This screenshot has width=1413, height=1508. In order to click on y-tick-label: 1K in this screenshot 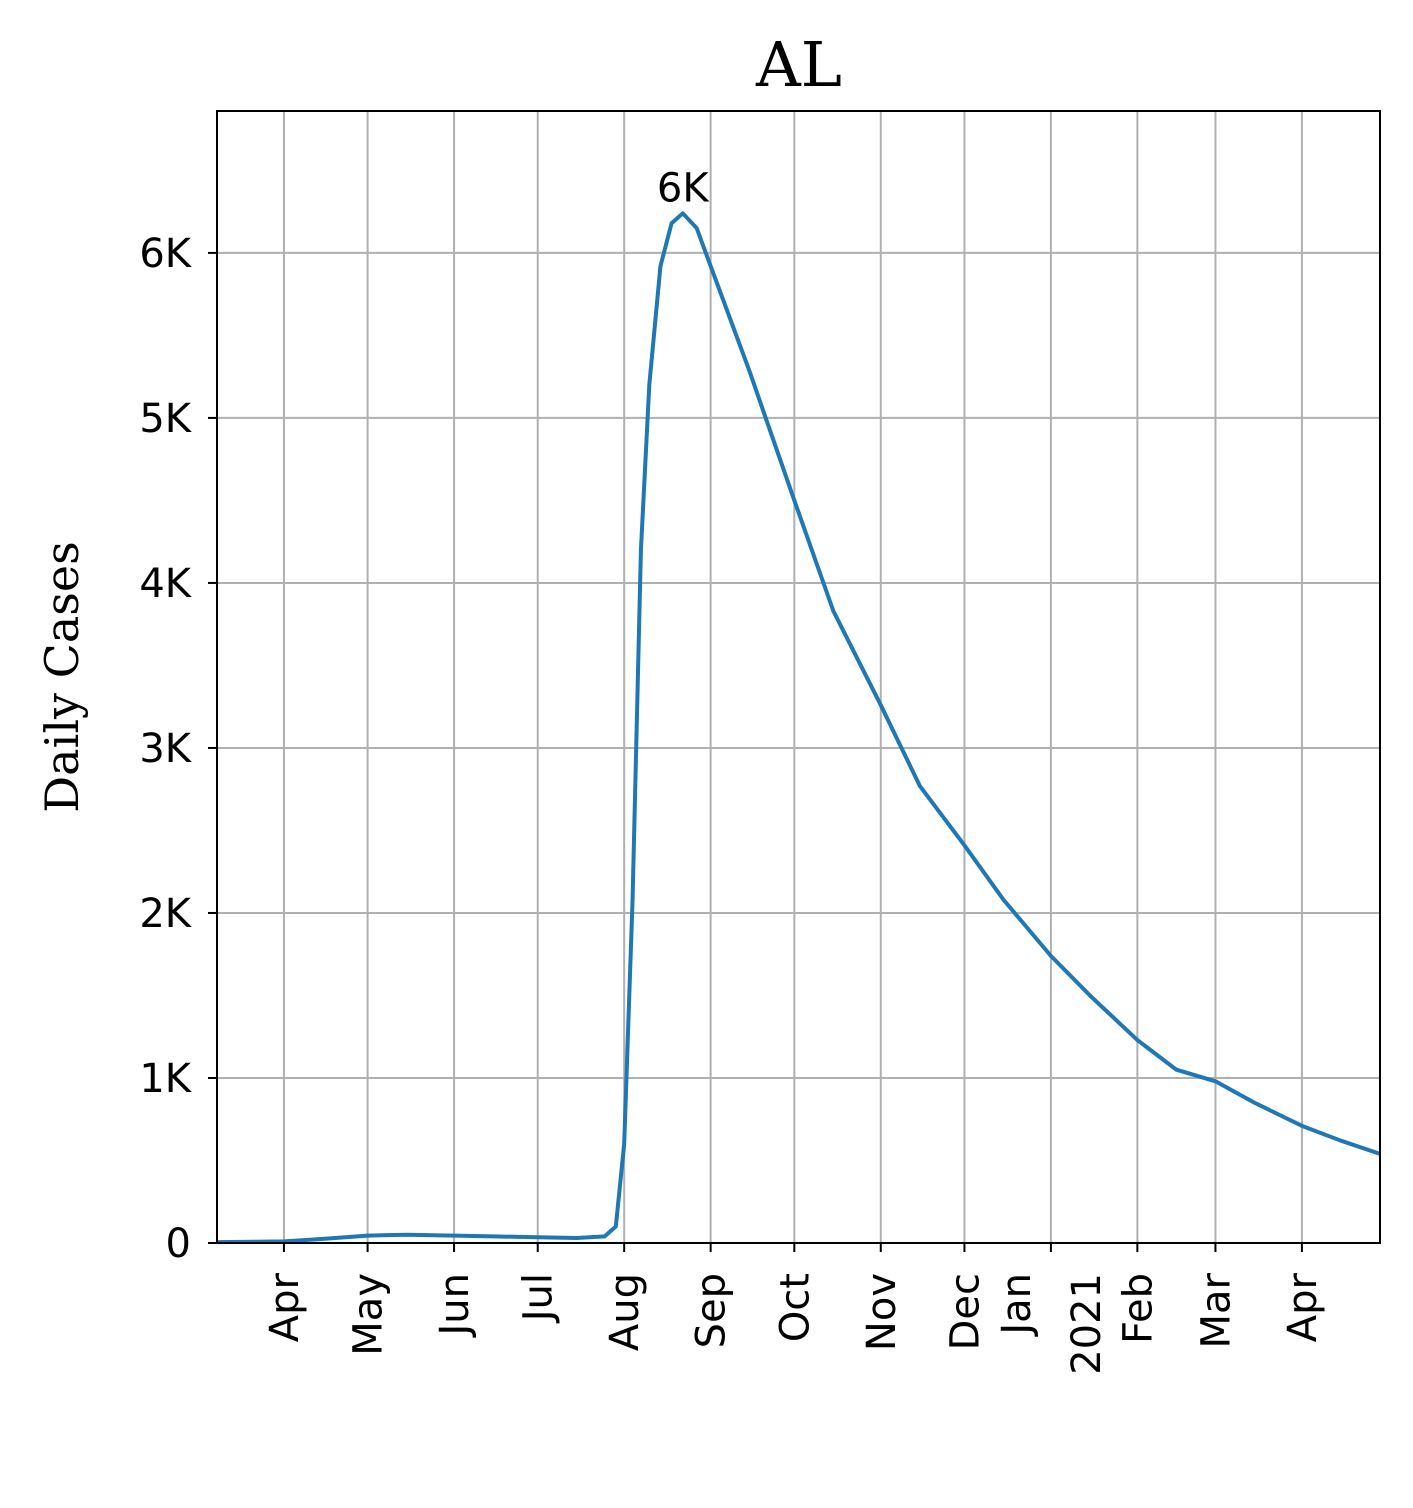, I will do `click(165, 1079)`.